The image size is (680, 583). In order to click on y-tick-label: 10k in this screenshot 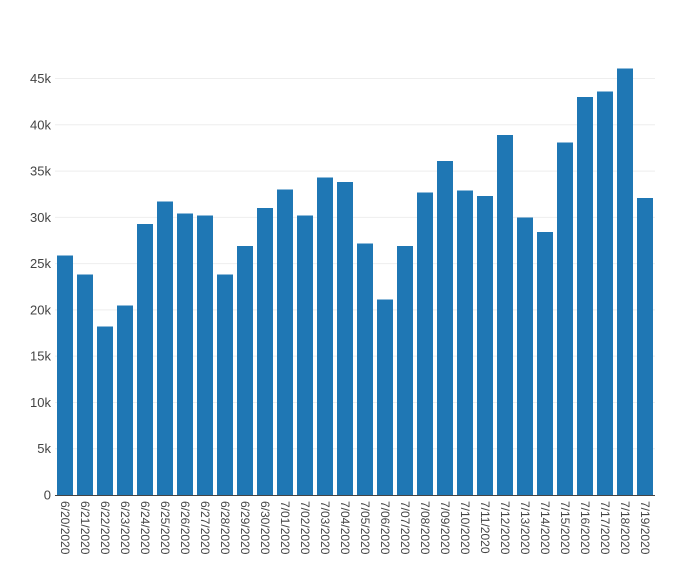, I will do `click(40, 402)`.